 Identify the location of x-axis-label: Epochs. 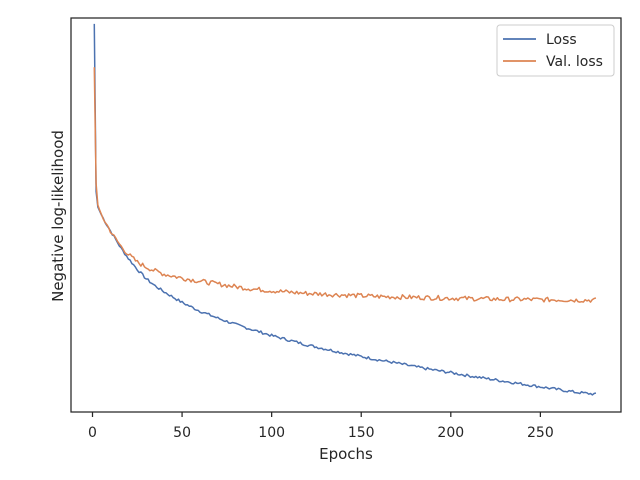
(346, 454).